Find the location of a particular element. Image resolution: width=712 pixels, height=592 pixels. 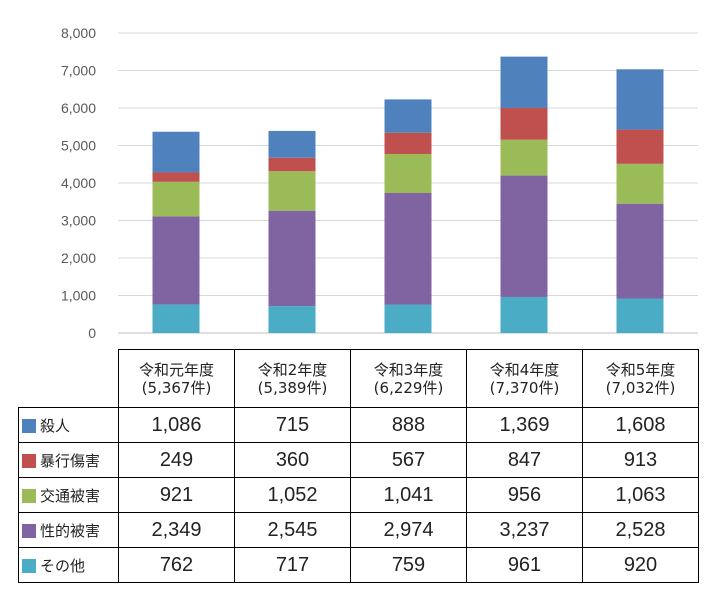

y-tick-label: 8,000 is located at coordinates (78, 33).